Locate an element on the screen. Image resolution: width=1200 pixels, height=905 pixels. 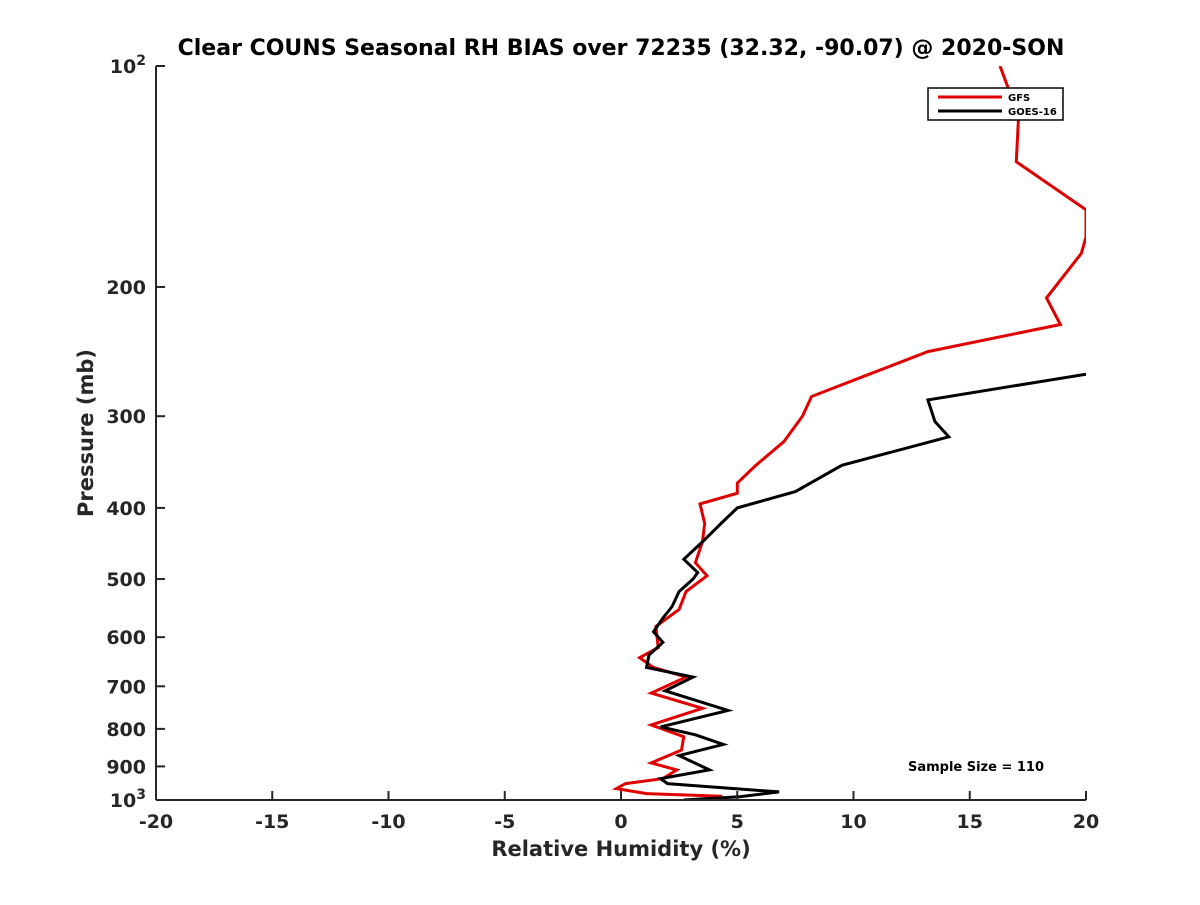
x-tick-label: 20 is located at coordinates (1086, 822).